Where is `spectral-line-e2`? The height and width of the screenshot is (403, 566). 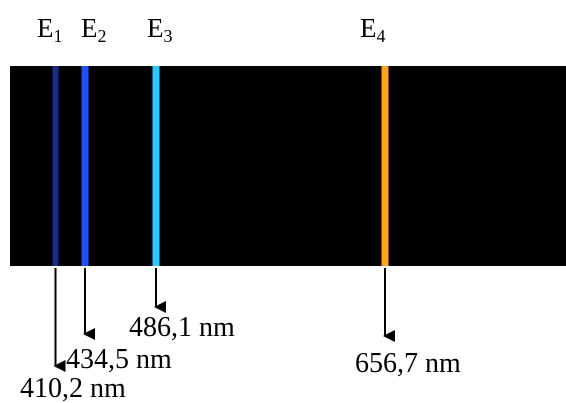
spectral-line-e2 is located at coordinates (85, 166).